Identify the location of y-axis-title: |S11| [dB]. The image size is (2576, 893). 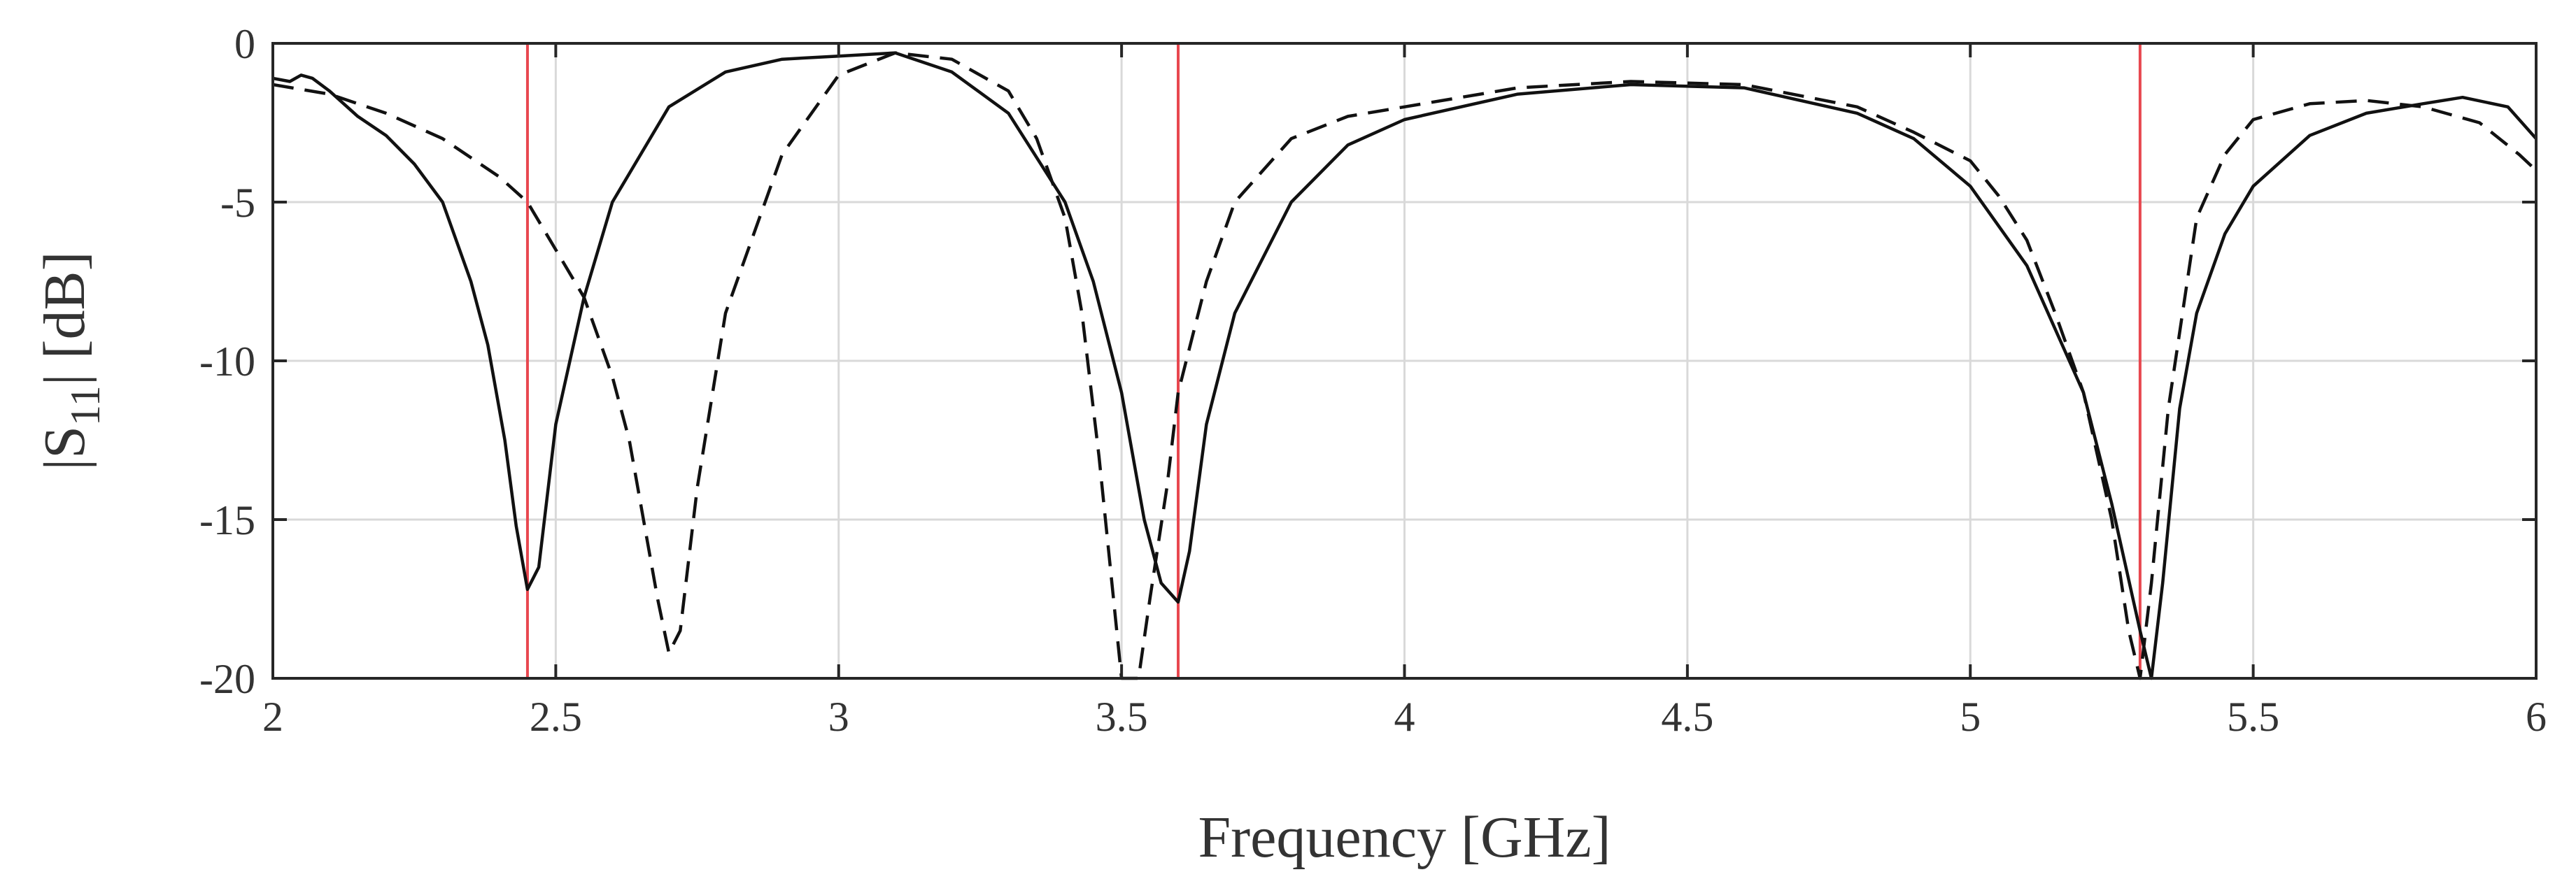
(70, 361).